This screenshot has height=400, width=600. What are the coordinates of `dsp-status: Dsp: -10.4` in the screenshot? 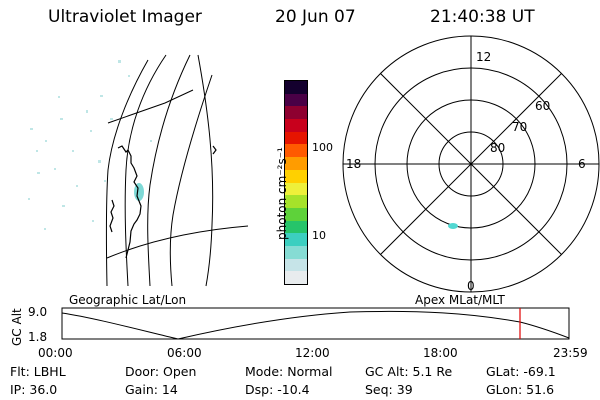 It's located at (277, 389).